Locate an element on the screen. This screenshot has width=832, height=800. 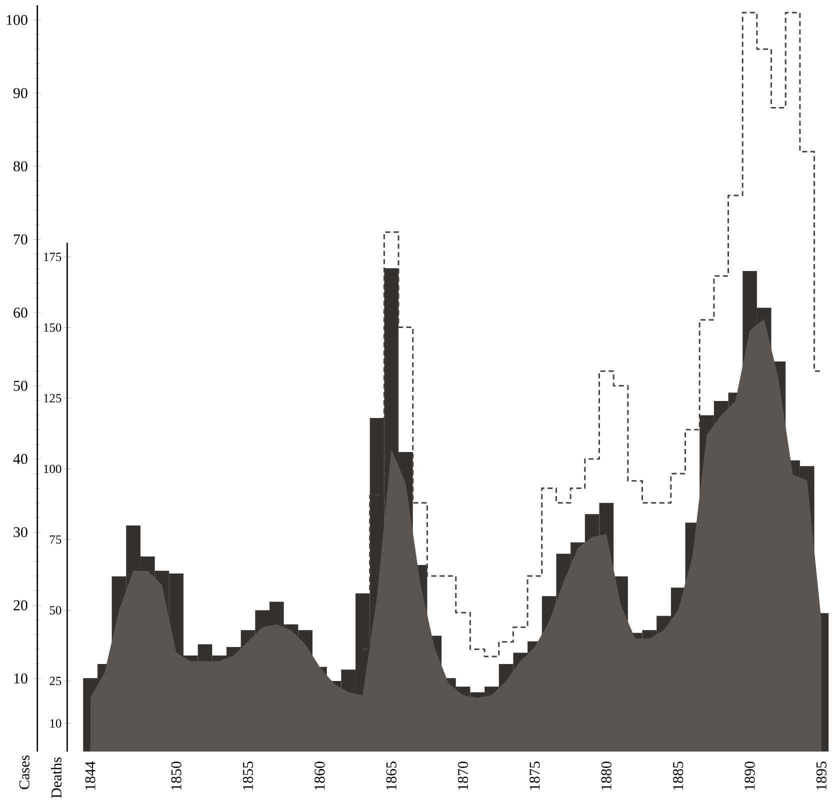
y2-axis-title: Deaths is located at coordinates (56, 777).